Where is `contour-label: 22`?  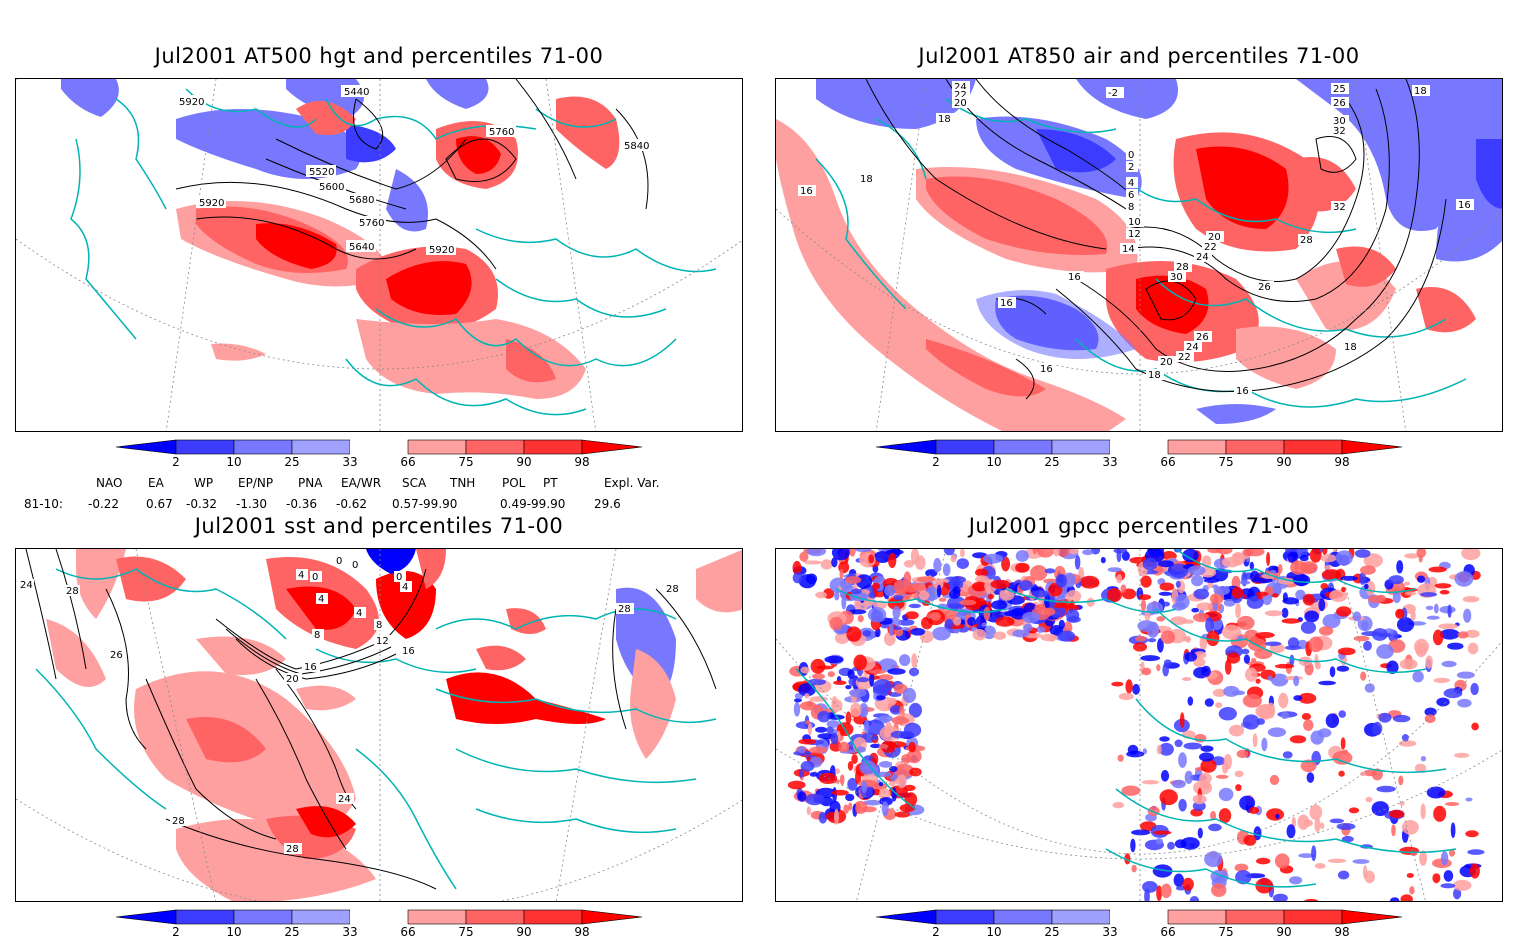 contour-label: 22 is located at coordinates (960, 95).